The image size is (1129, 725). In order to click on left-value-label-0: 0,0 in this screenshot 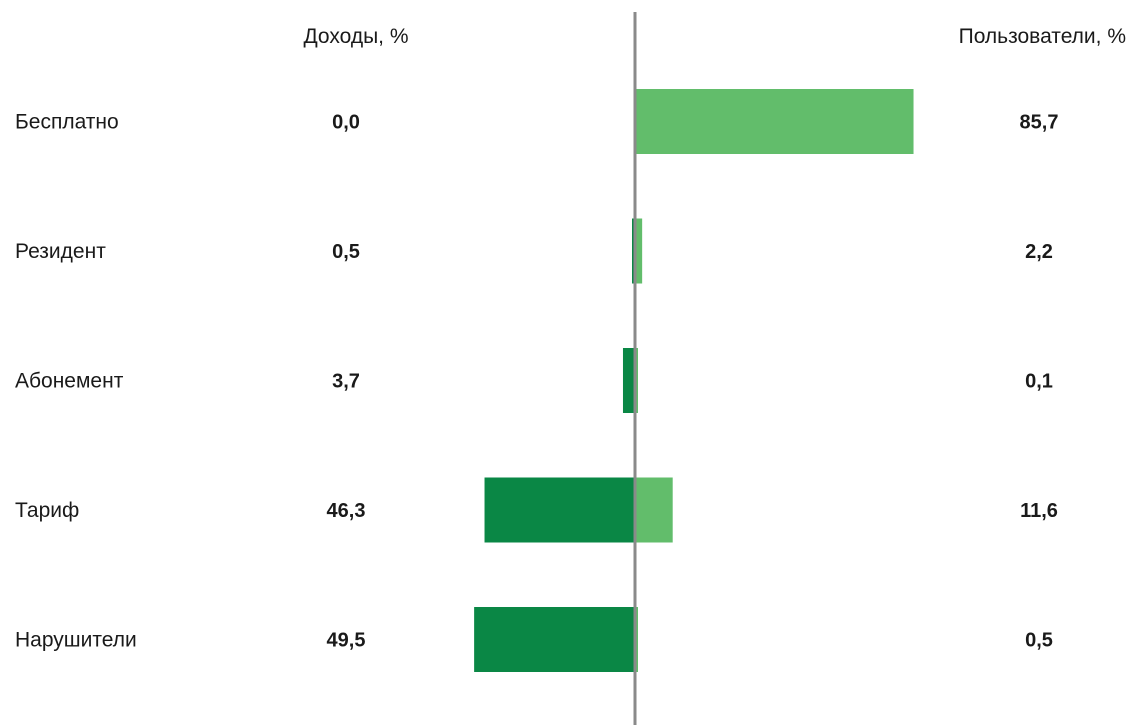, I will do `click(346, 123)`.